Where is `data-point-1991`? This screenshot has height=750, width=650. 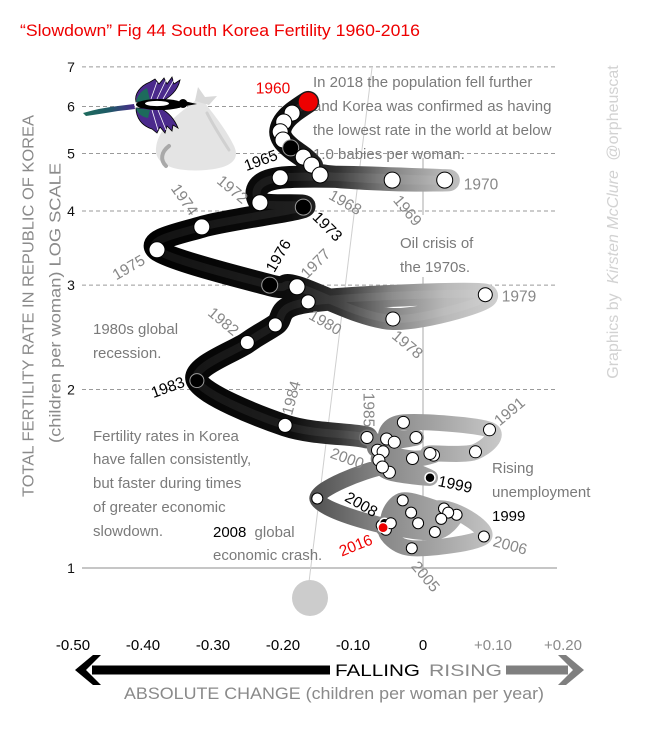
data-point-1991 is located at coordinates (489, 430).